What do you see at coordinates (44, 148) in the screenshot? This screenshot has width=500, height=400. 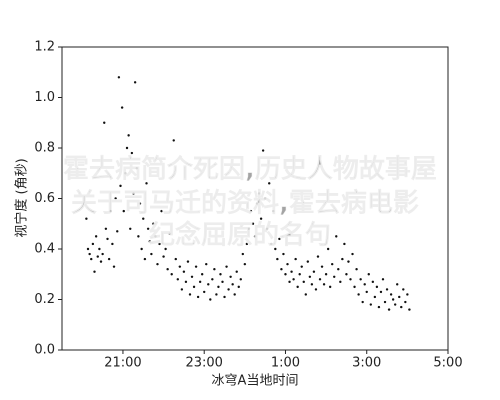 I see `y-tick-label: 0.8` at bounding box center [44, 148].